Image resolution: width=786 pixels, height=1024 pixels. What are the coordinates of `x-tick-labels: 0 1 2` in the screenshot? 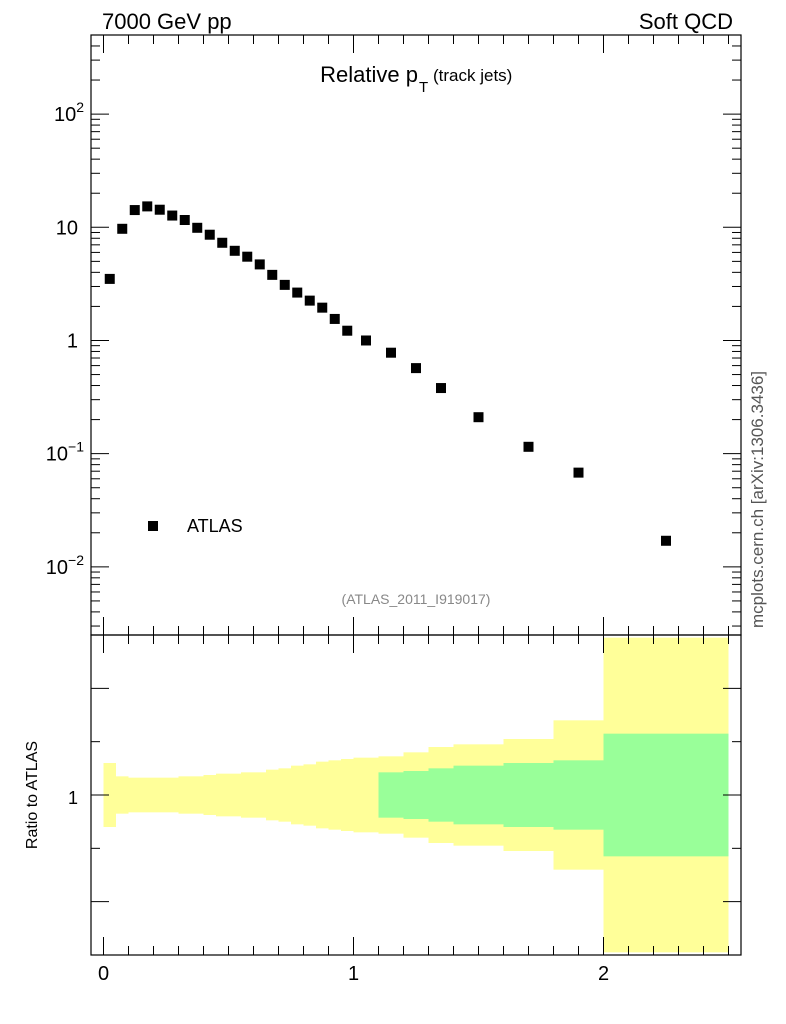 It's located at (353, 974).